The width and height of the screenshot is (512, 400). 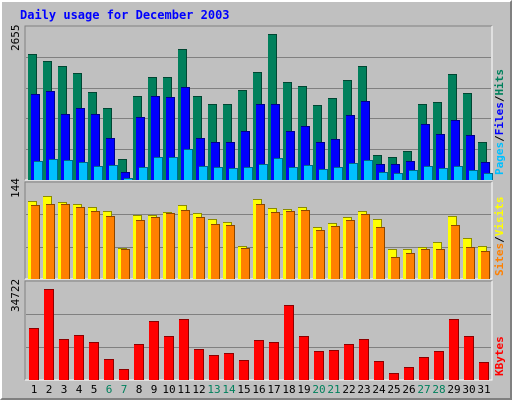 What do you see at coordinates (258, 389) in the screenshot?
I see `day-label-16: 16` at bounding box center [258, 389].